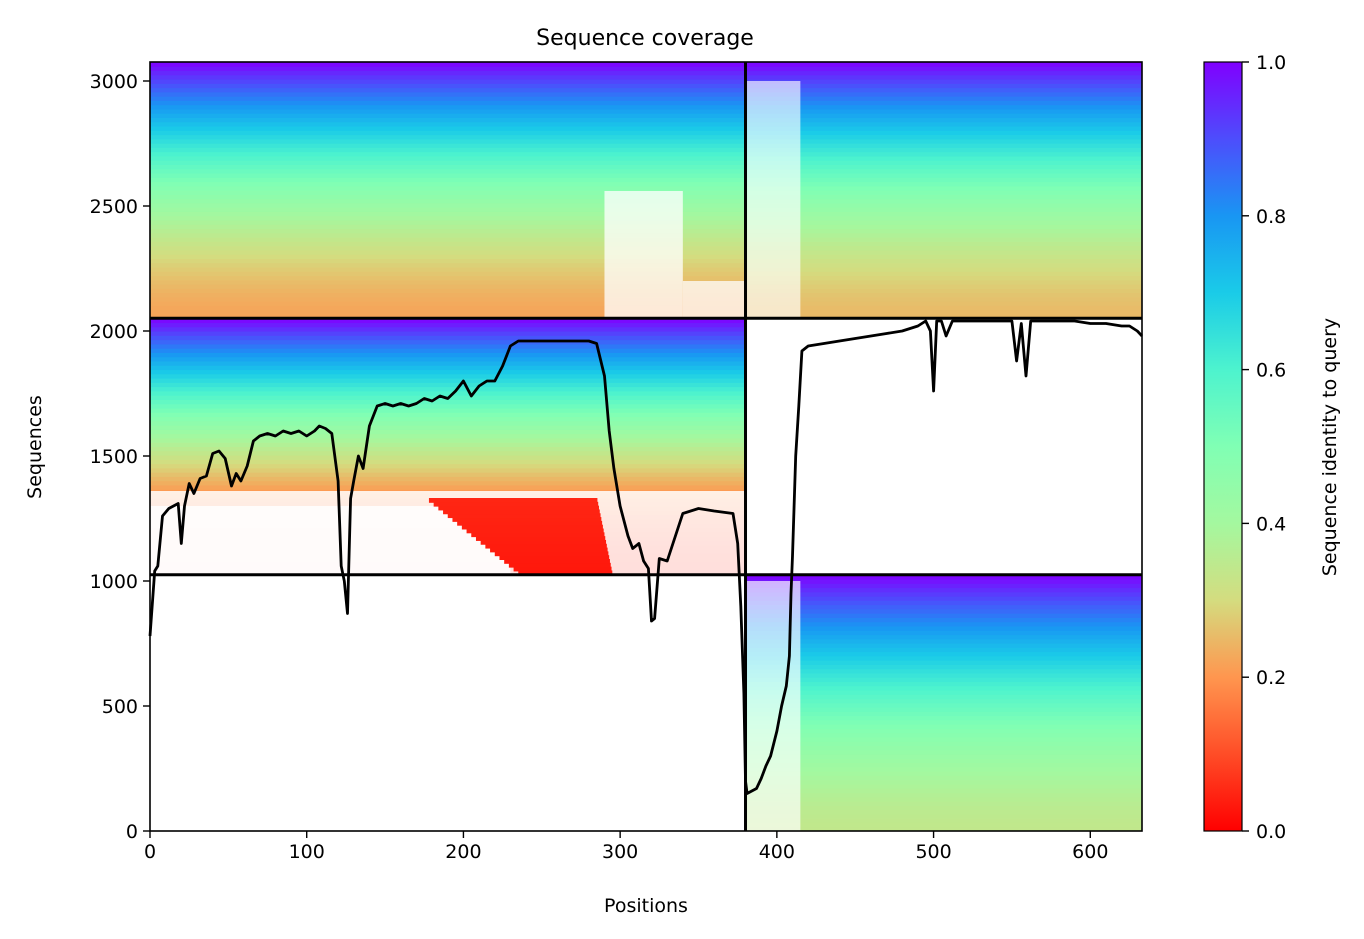 The height and width of the screenshot is (939, 1364). What do you see at coordinates (448, 190) in the screenshot?
I see `msa-block` at bounding box center [448, 190].